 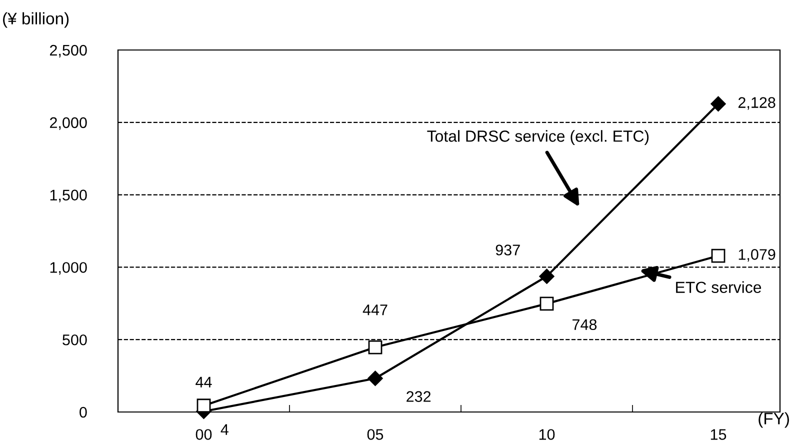 I want to click on y-axis-title: (¥ billion), so click(x=36, y=20).